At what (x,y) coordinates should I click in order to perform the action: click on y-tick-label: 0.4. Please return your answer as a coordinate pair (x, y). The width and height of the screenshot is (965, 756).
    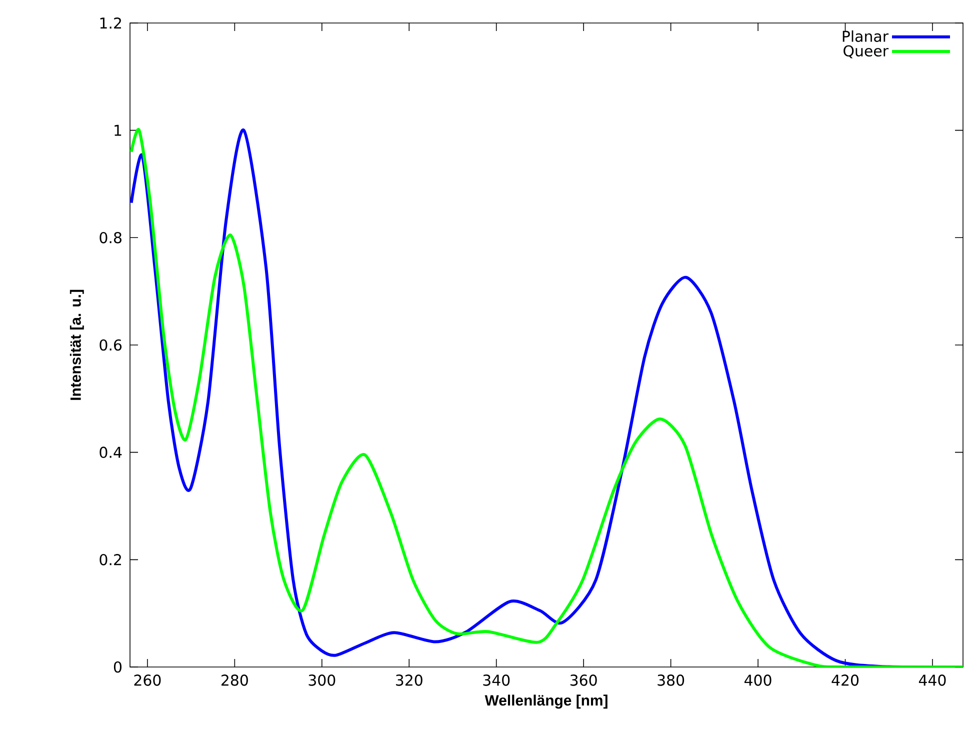
    Looking at the image, I should click on (111, 452).